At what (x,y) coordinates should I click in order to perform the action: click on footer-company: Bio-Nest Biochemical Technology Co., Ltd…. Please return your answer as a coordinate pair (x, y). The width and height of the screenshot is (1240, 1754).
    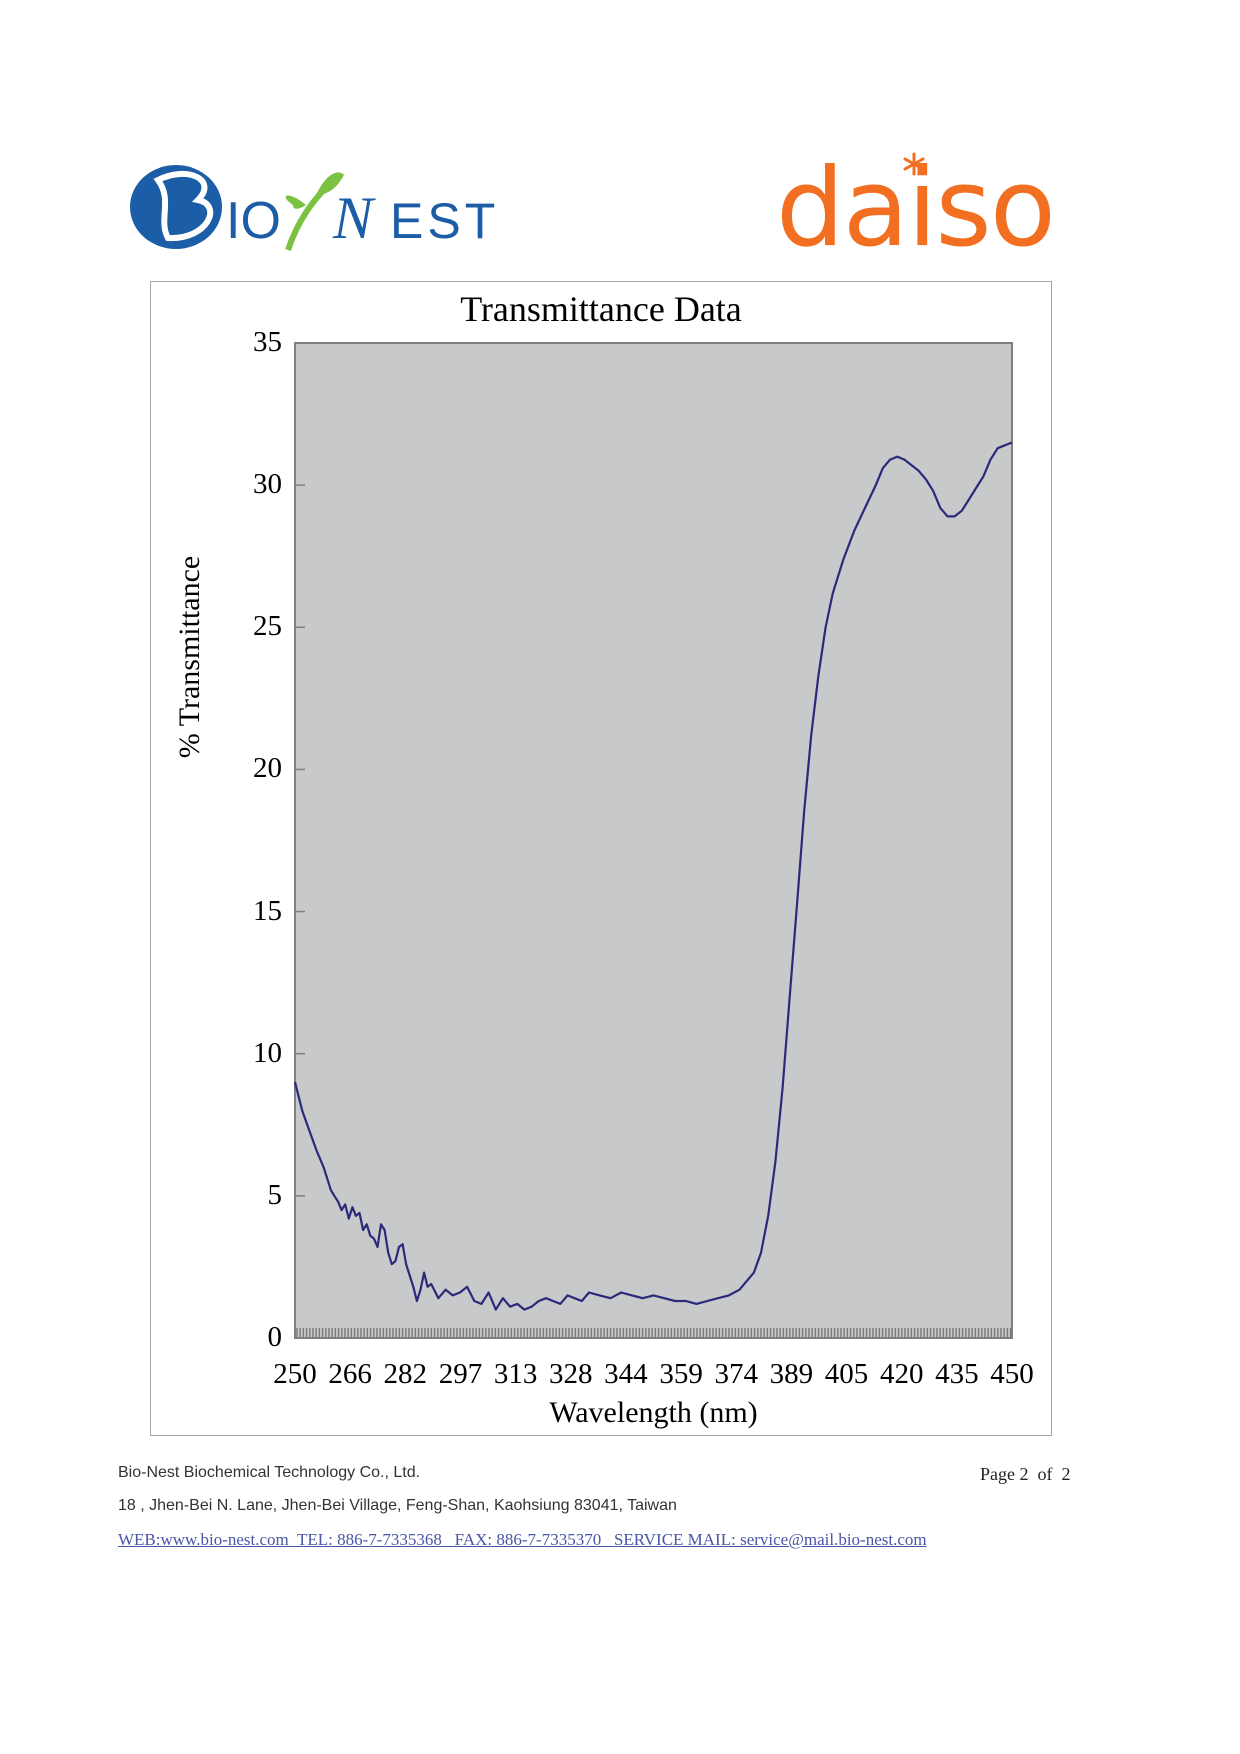
    Looking at the image, I should click on (269, 1472).